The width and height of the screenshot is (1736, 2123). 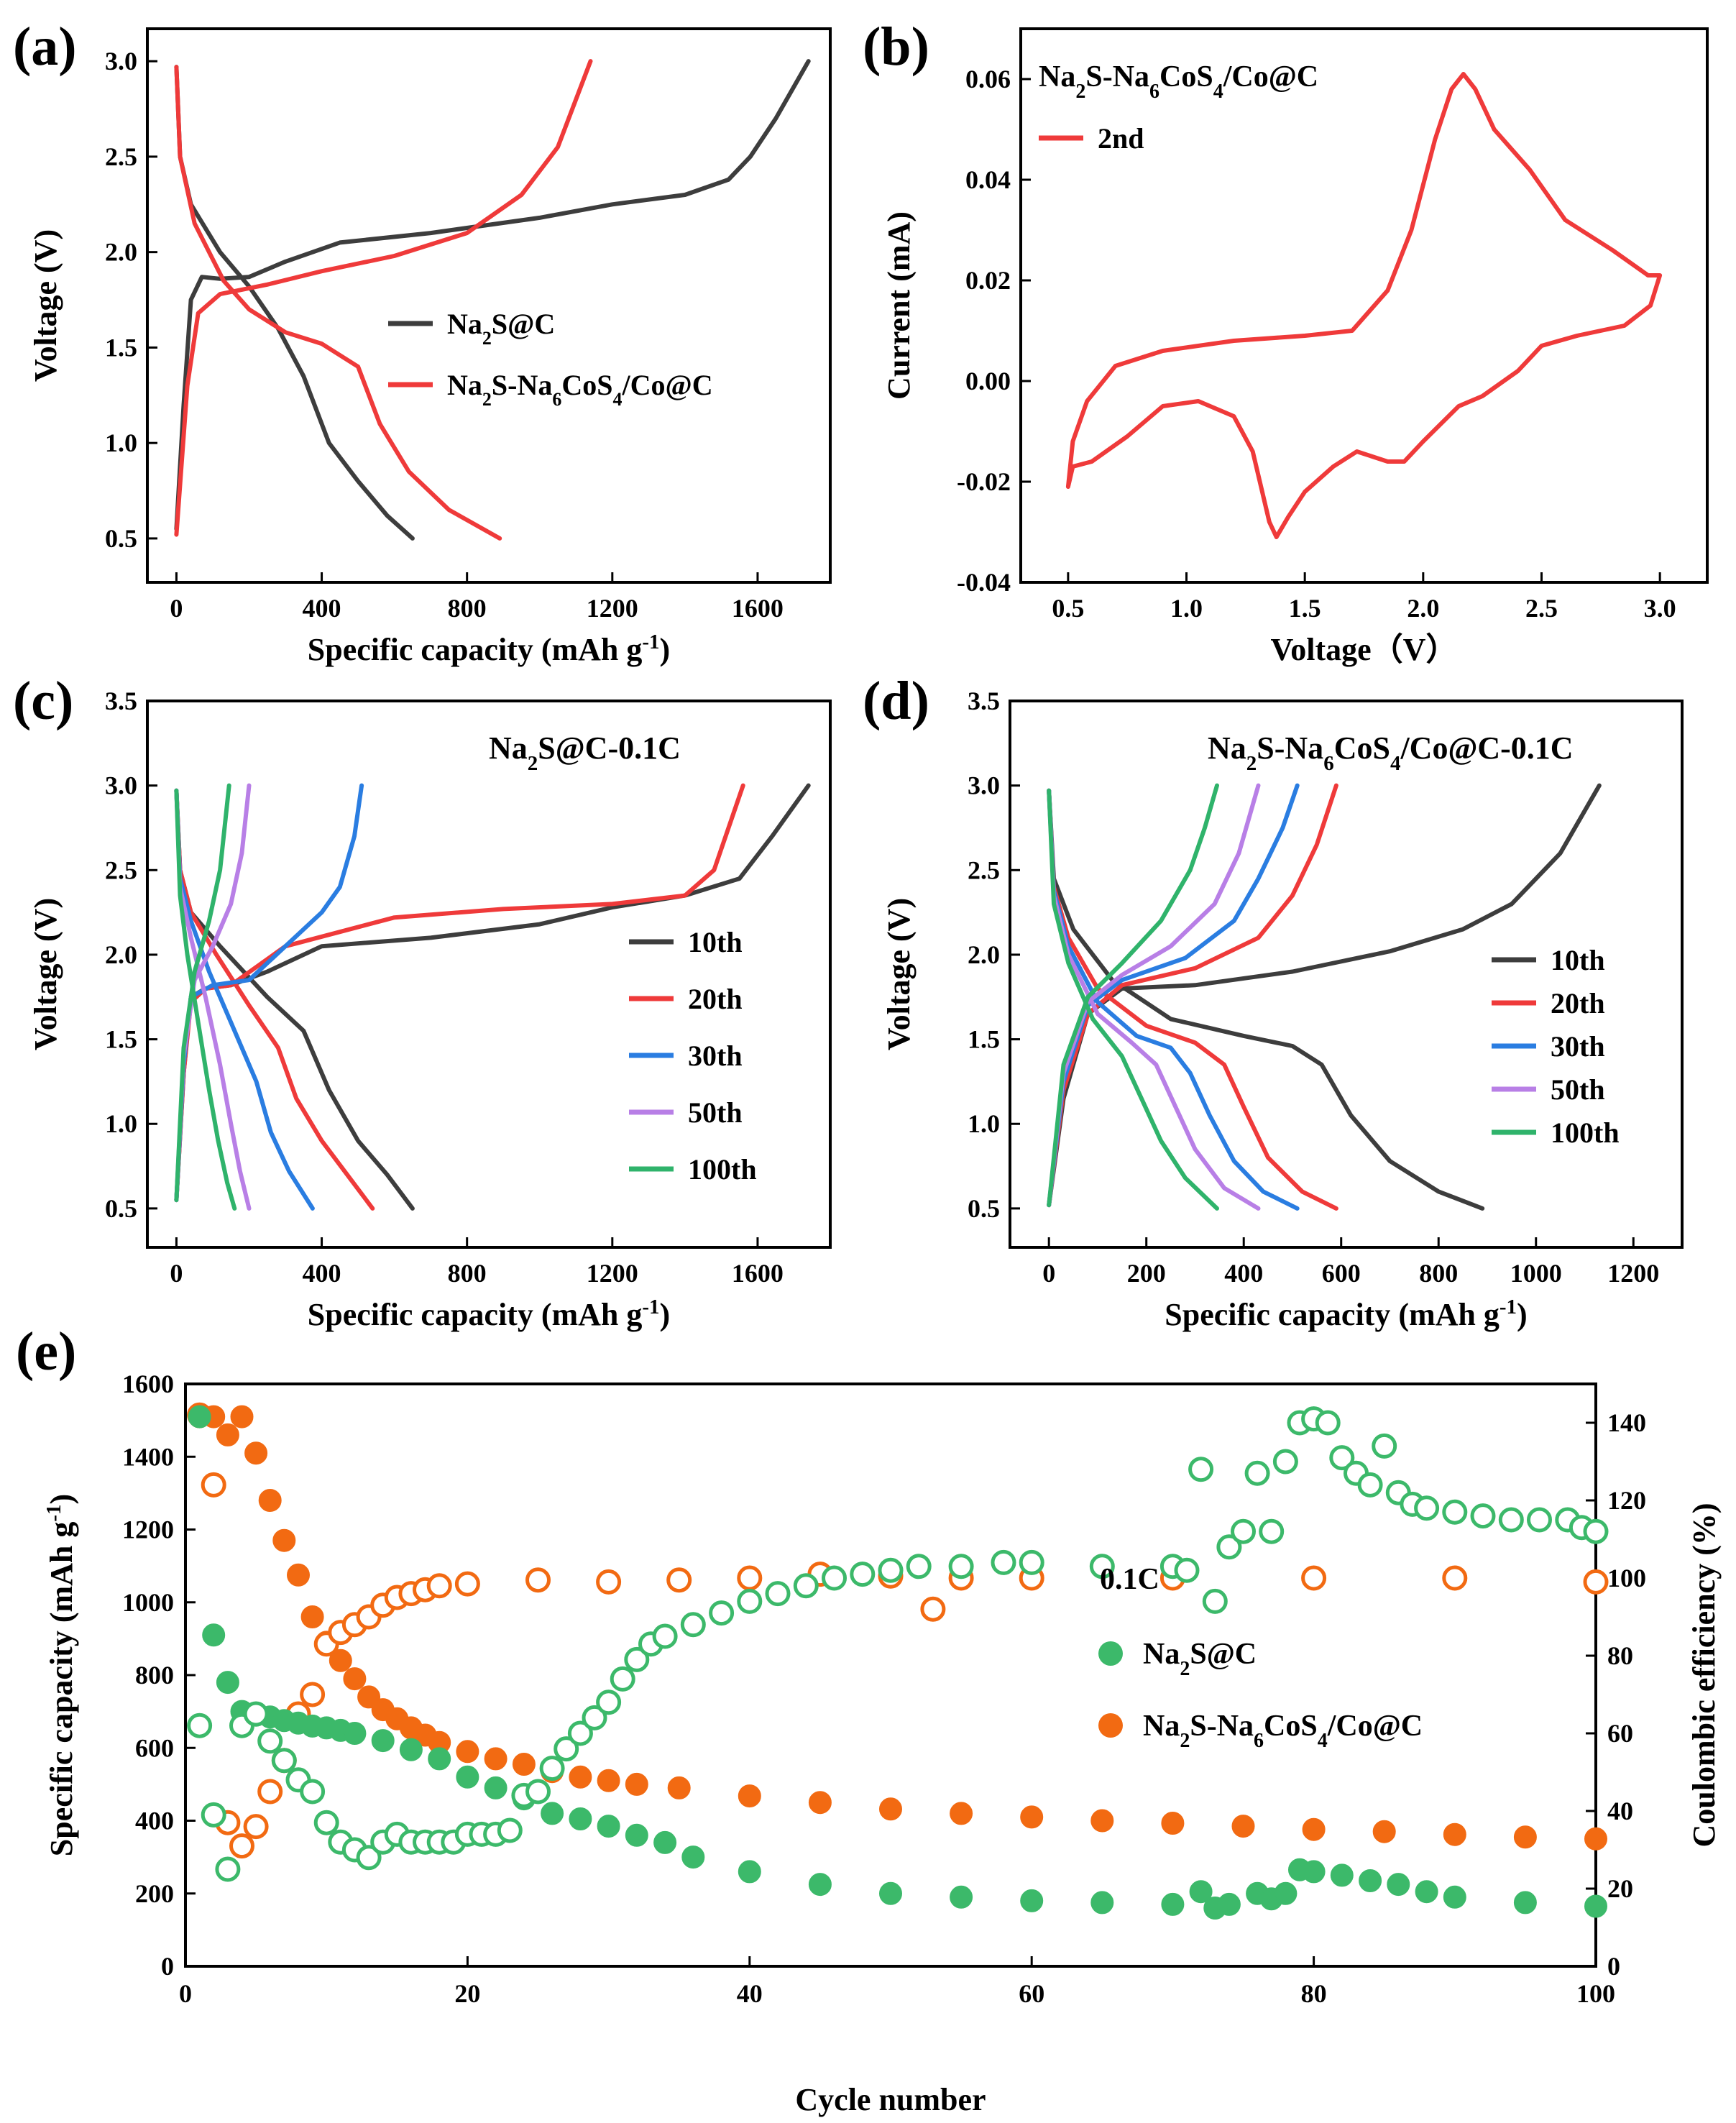 What do you see at coordinates (1305, 608) in the screenshot?
I see `x-tick-label: 1.5` at bounding box center [1305, 608].